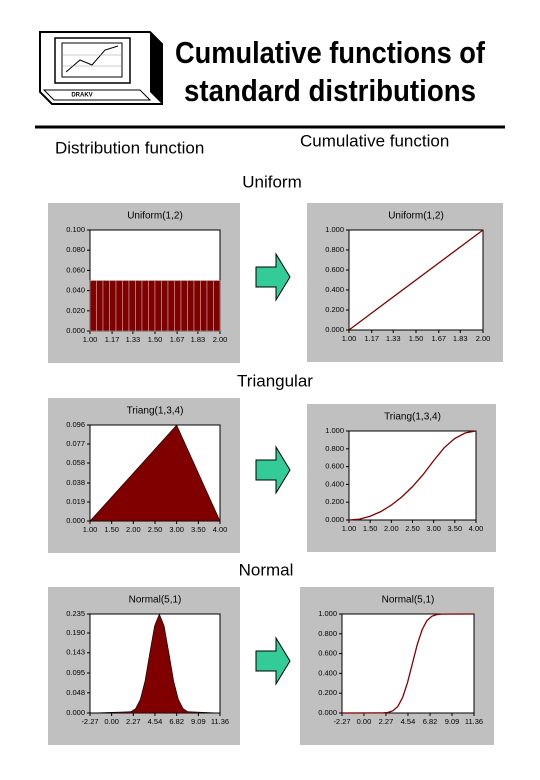 The image size is (540, 780). What do you see at coordinates (266, 569) in the screenshot?
I see `section-label: Normal` at bounding box center [266, 569].